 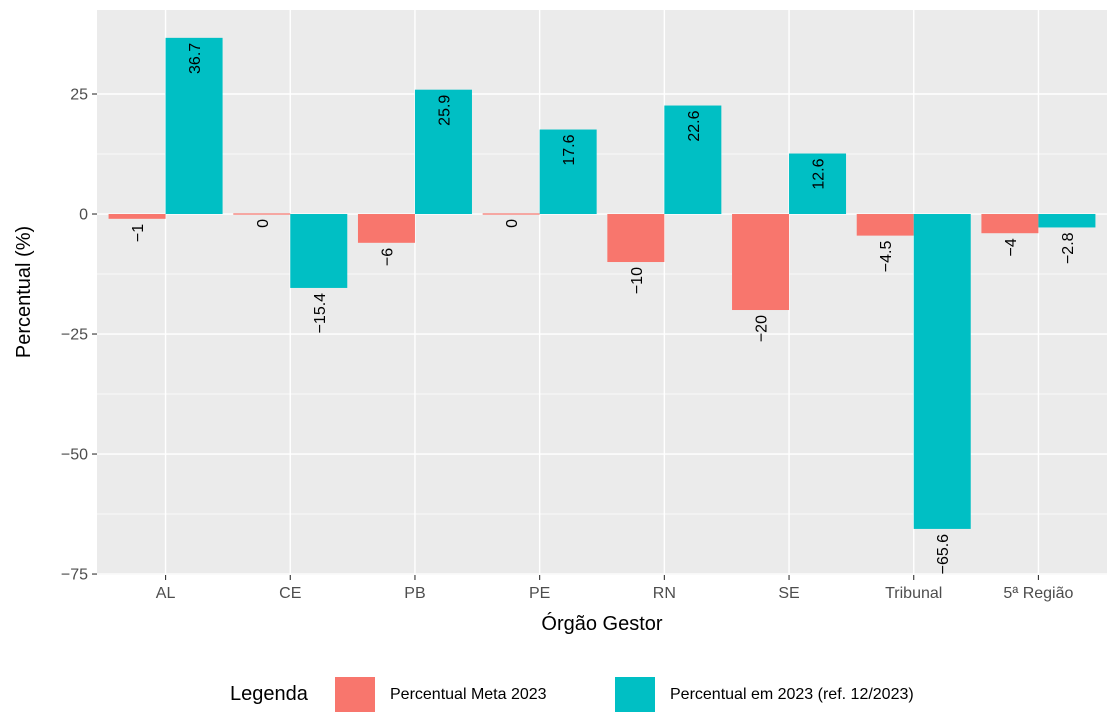 What do you see at coordinates (602, 623) in the screenshot?
I see `x-axis-title: Órgão Gestor` at bounding box center [602, 623].